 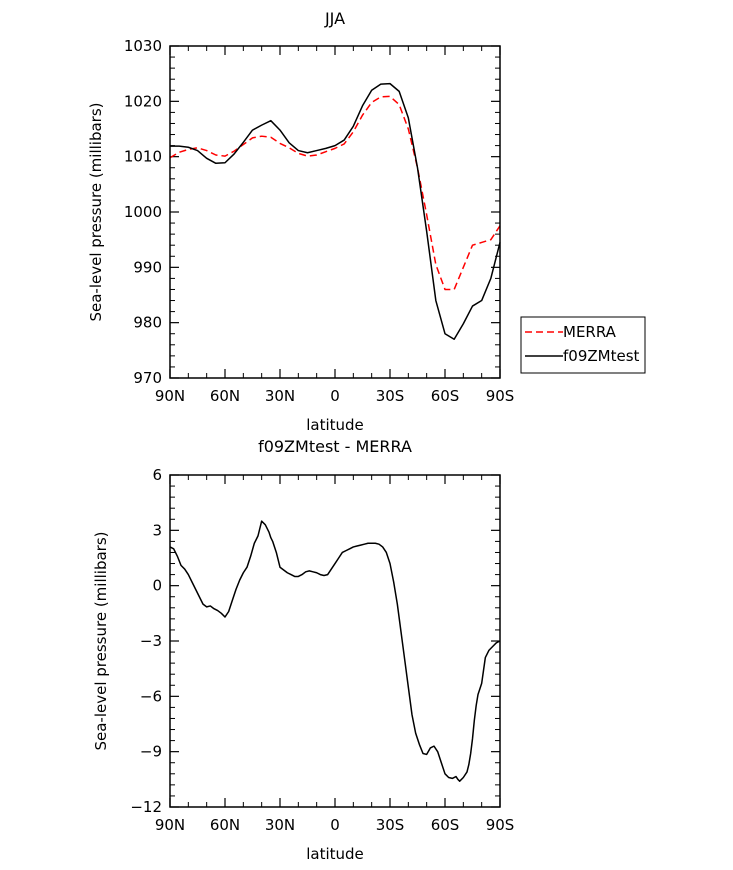 I want to click on legend-label-merra: MERRA, so click(x=590, y=332).